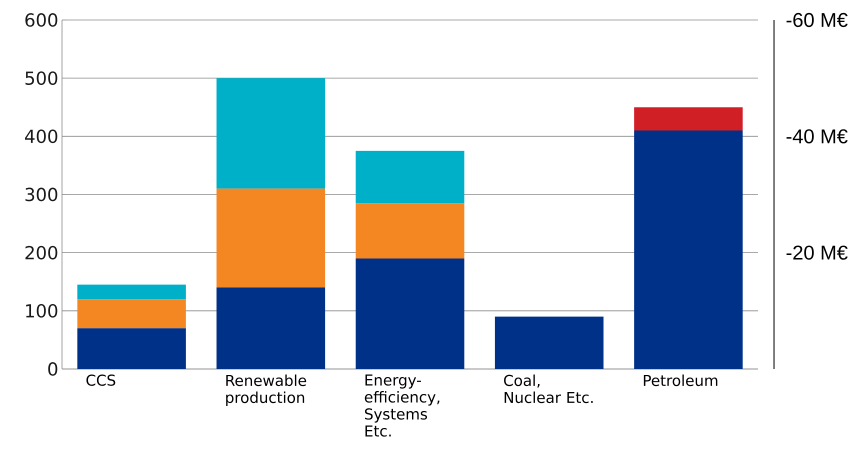 This screenshot has height=463, width=862. I want to click on y-tick-label: 300, so click(42, 195).